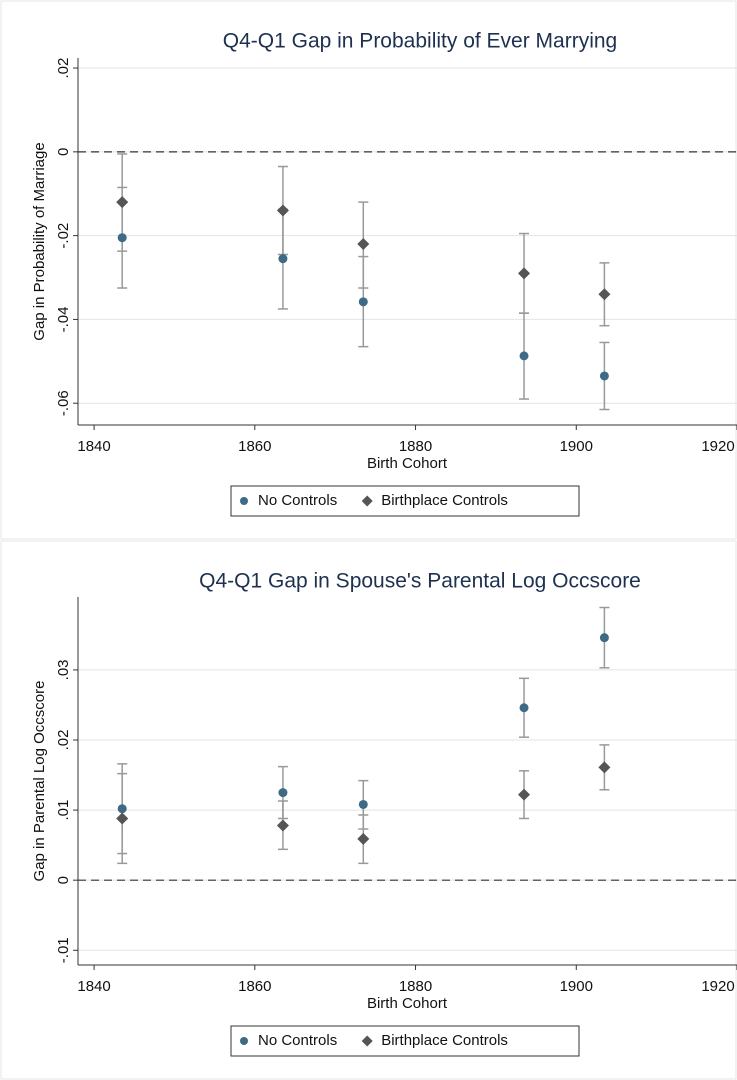 This screenshot has width=737, height=1080. I want to click on y-tick-label: -.02, so click(63, 236).